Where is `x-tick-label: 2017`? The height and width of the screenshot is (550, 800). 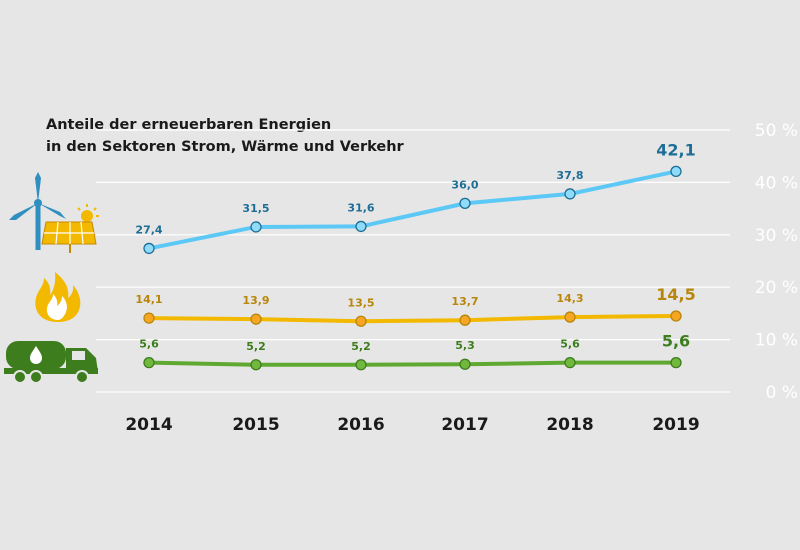 x-tick-label: 2017 is located at coordinates (464, 425).